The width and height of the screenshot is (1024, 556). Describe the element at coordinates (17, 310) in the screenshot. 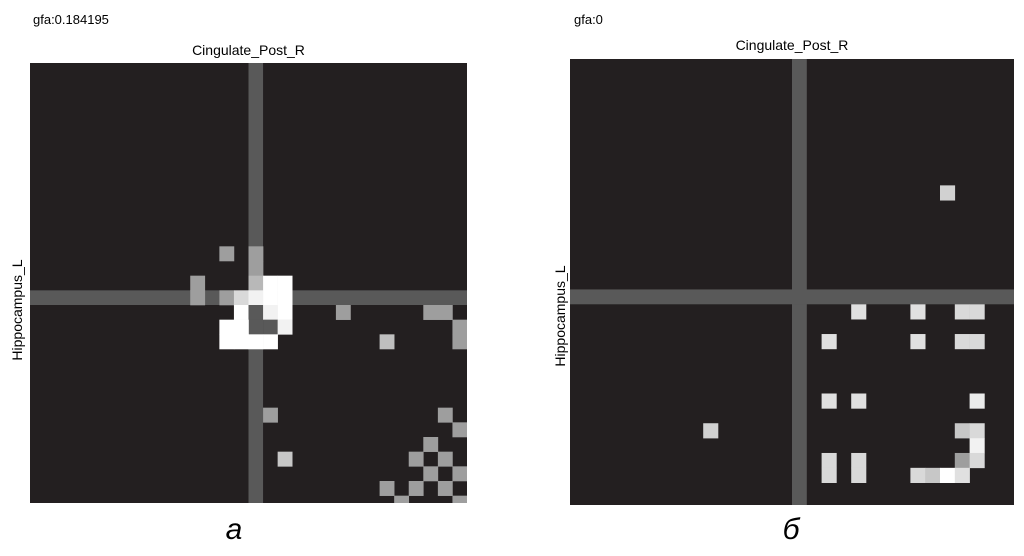

I see `y-axis-label-a: Hippocampus_L` at that location.